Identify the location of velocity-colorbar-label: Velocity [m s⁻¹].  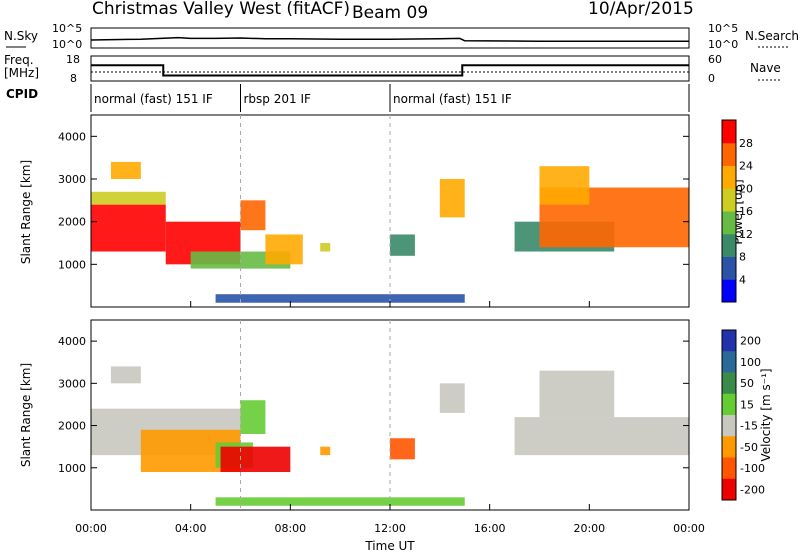
(766, 414).